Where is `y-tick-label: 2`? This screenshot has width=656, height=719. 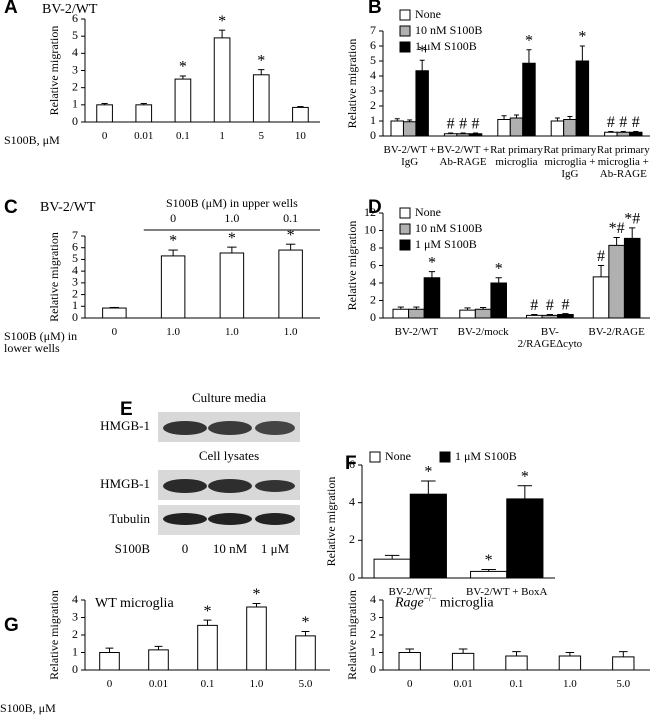
y-tick-label: 2 is located at coordinates (373, 299).